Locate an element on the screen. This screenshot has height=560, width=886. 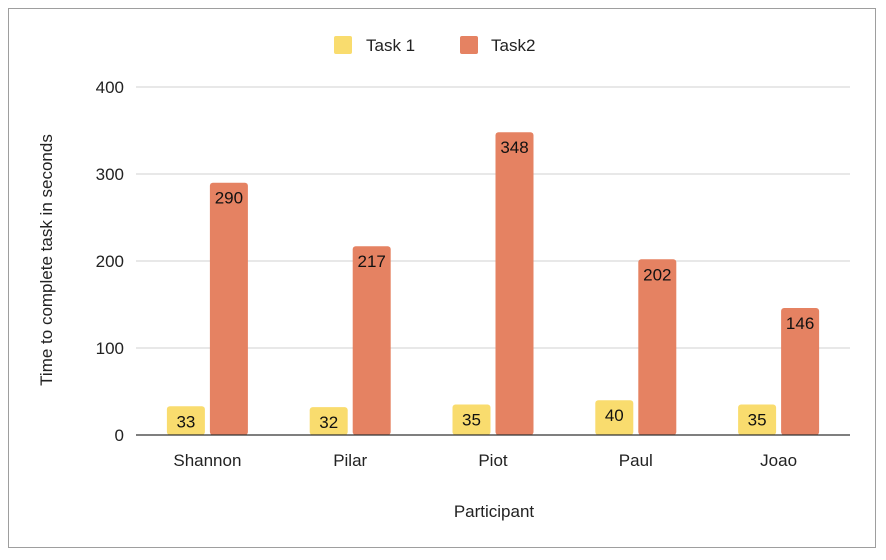
y-tick-label: 100 is located at coordinates (110, 348).